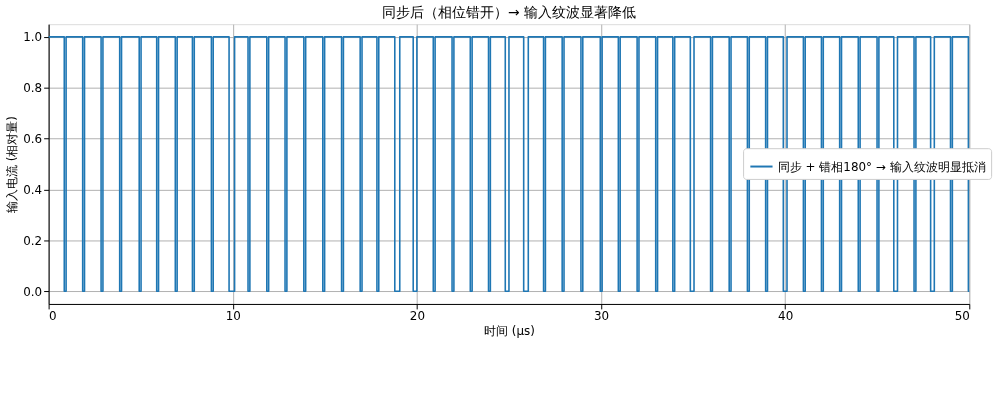 Image resolution: width=1007 pixels, height=394 pixels. Describe the element at coordinates (881, 166) in the screenshot. I see `legend-label: 同步 + 错相180° → 输入纹波明显抵消` at that location.